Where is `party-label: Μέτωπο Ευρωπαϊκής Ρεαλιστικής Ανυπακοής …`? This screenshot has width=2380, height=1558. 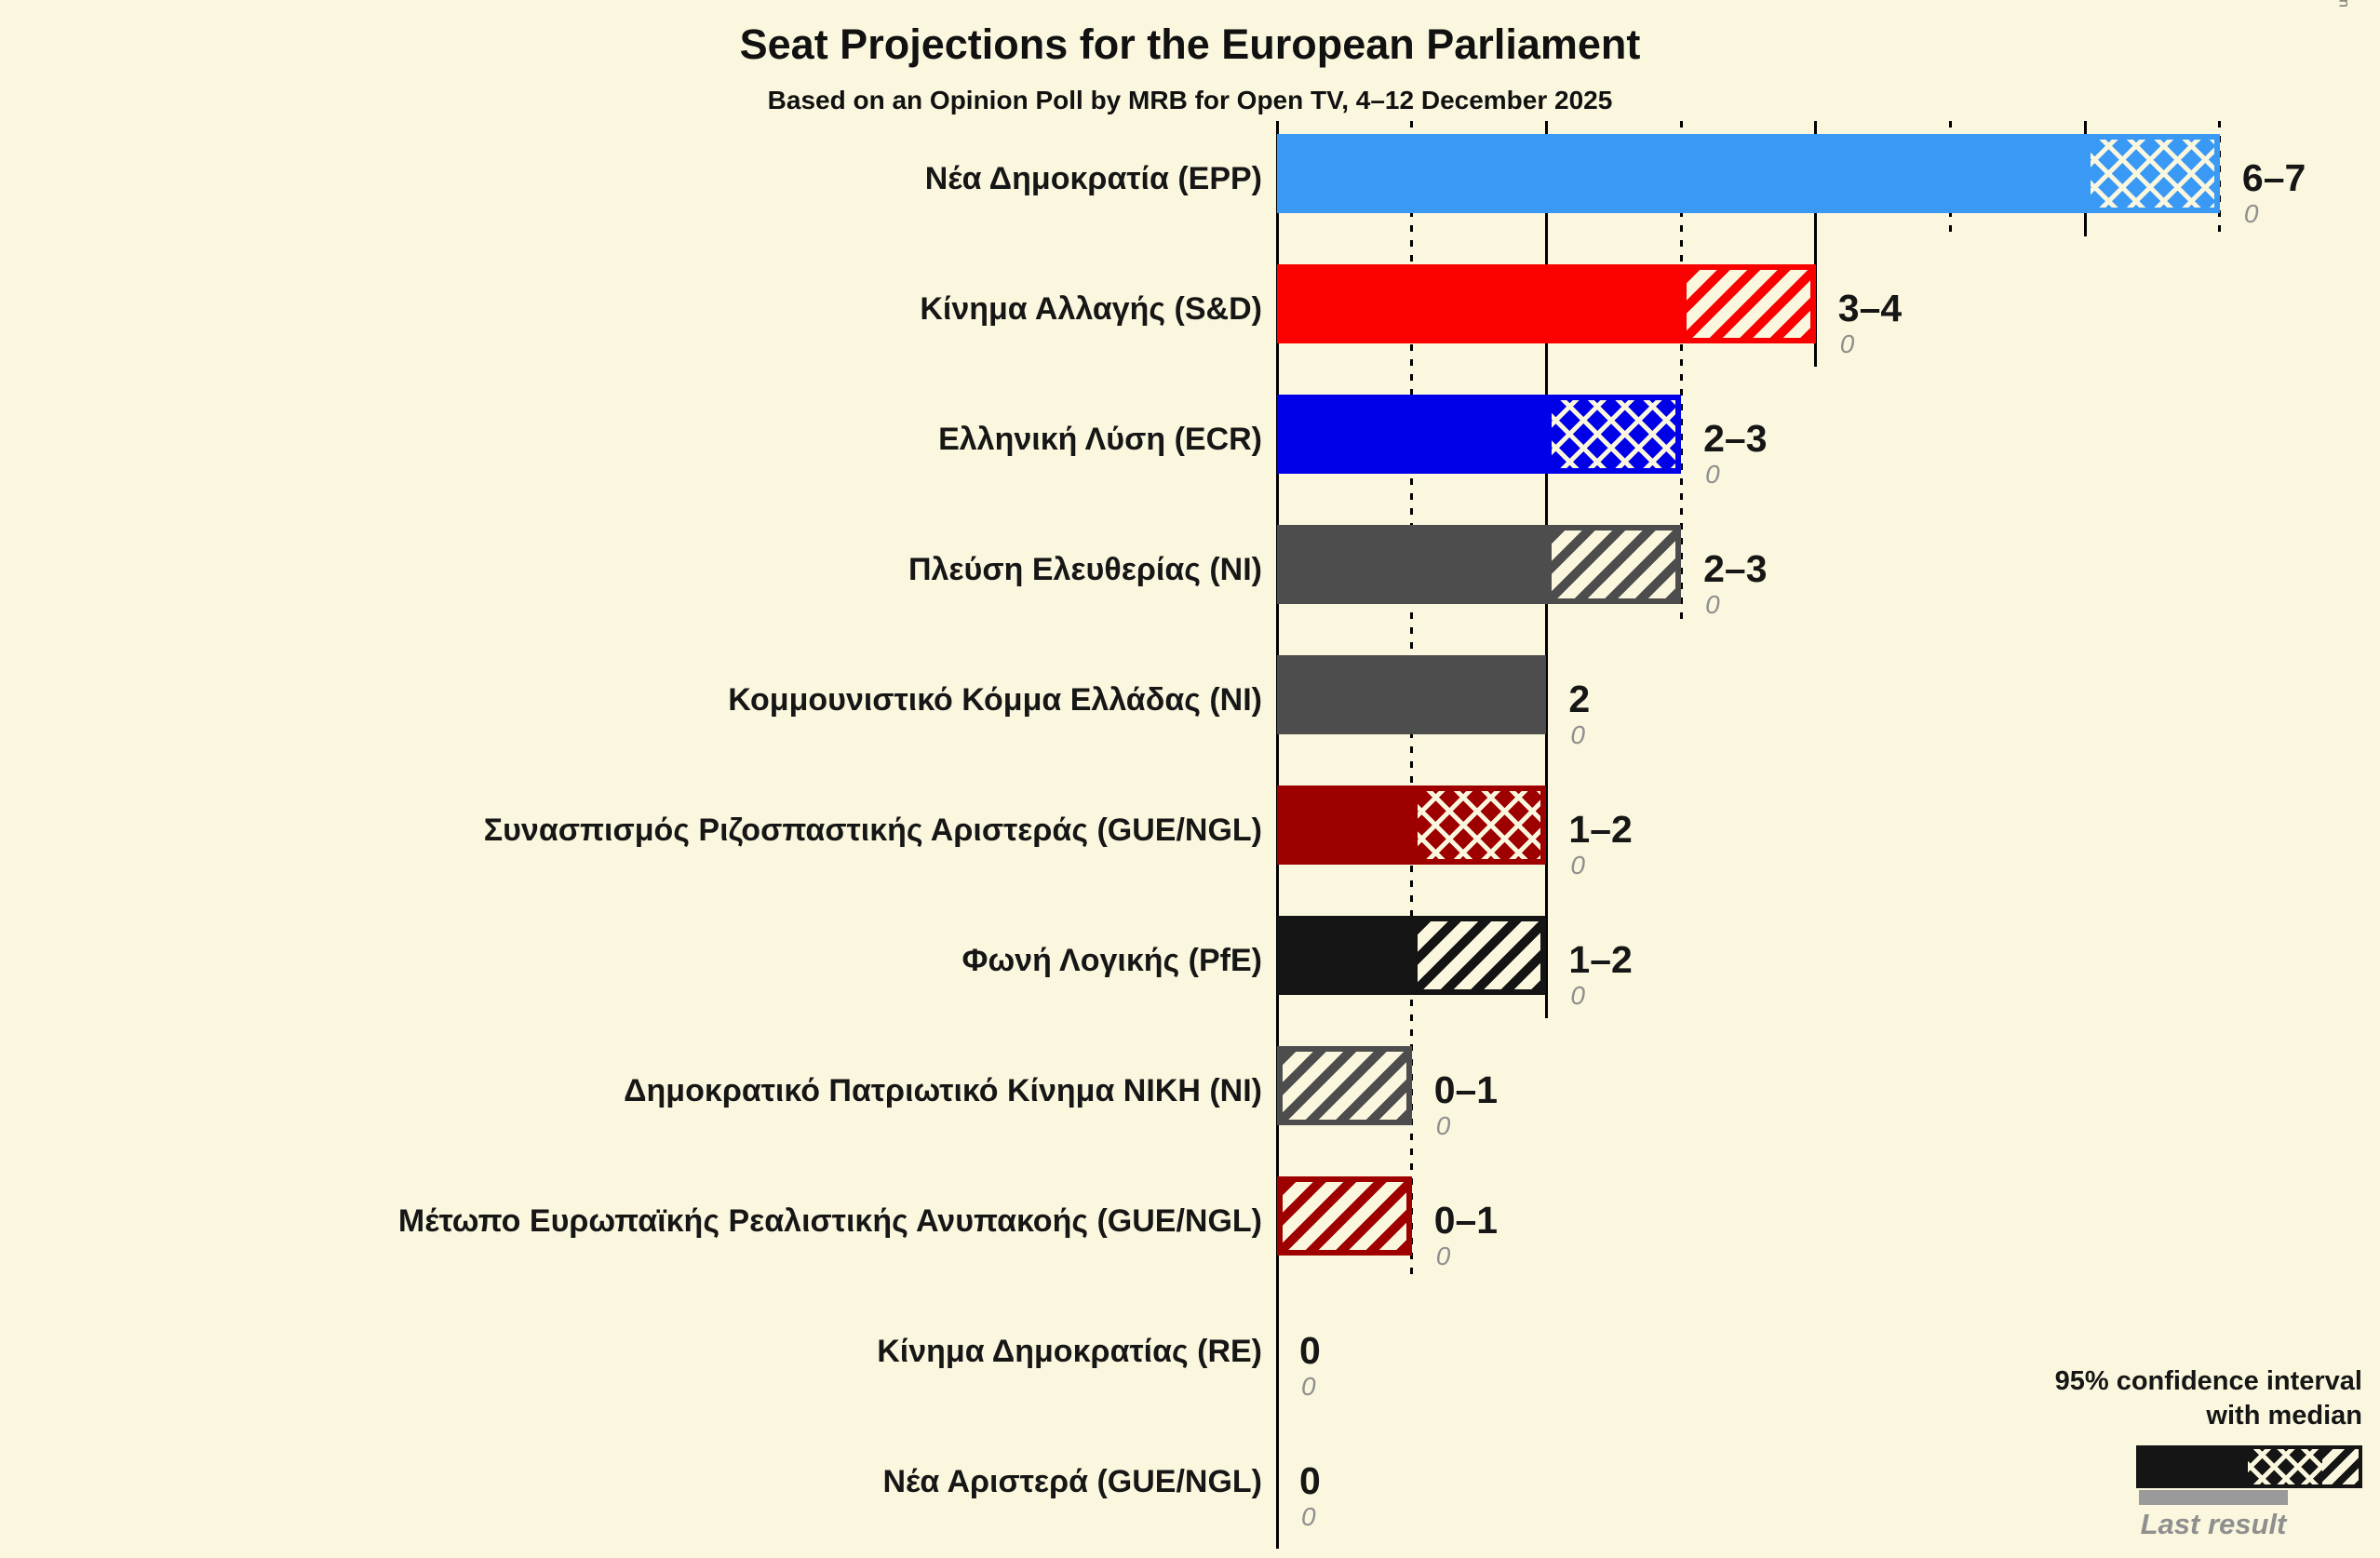 party-label: Μέτωπο Ευρωπαϊκής Ρεαλιστικής Ανυπακοής … is located at coordinates (829, 1221).